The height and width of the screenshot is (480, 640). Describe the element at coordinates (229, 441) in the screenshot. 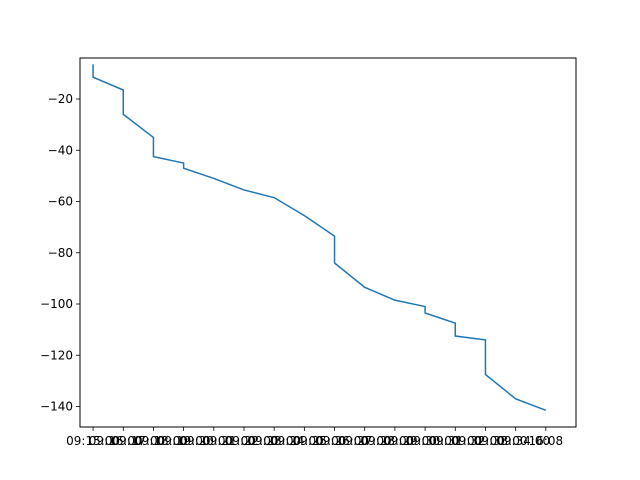

I see `x-tick-label: 09:21:00` at that location.